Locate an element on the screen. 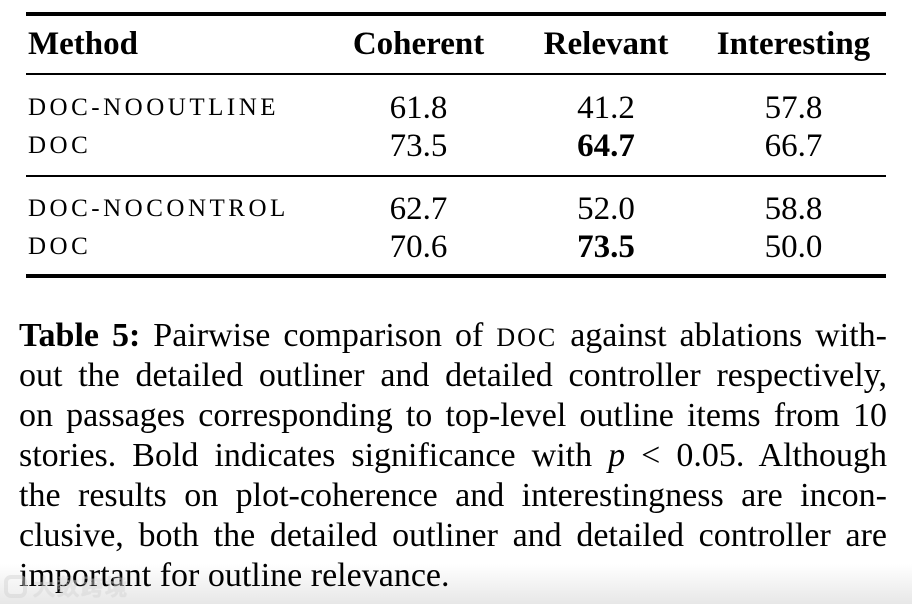  value-cell: 70.6 is located at coordinates (418, 246).